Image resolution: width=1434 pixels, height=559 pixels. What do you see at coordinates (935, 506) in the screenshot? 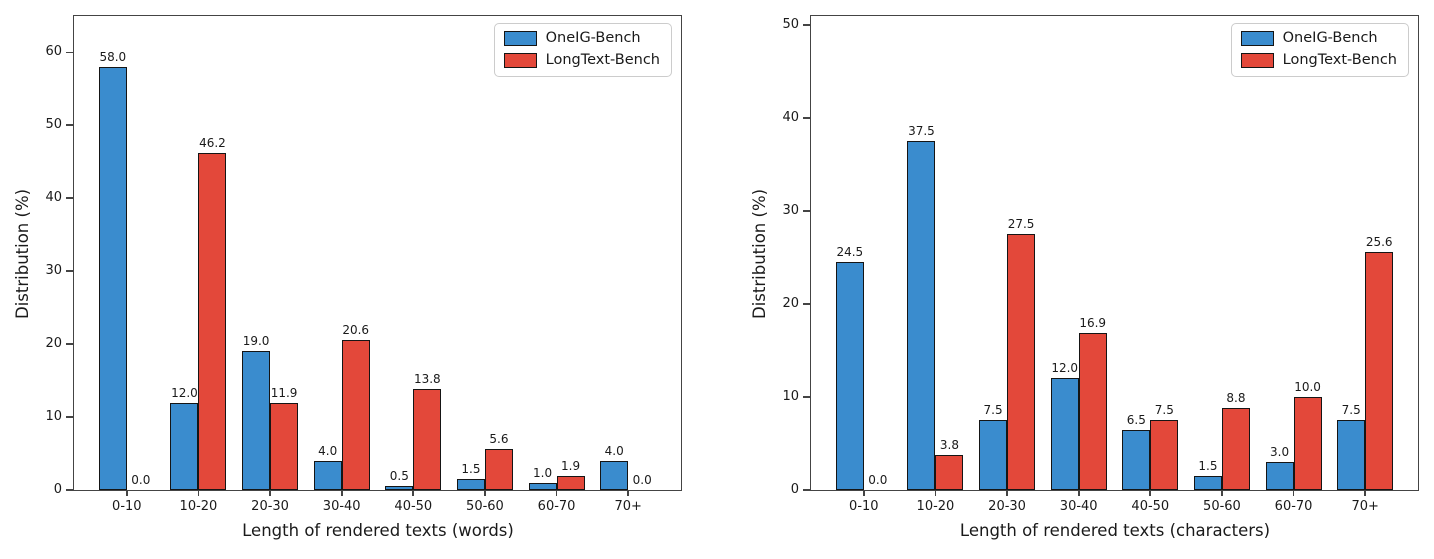
I see `x-tick-label: 10-20` at bounding box center [935, 506].